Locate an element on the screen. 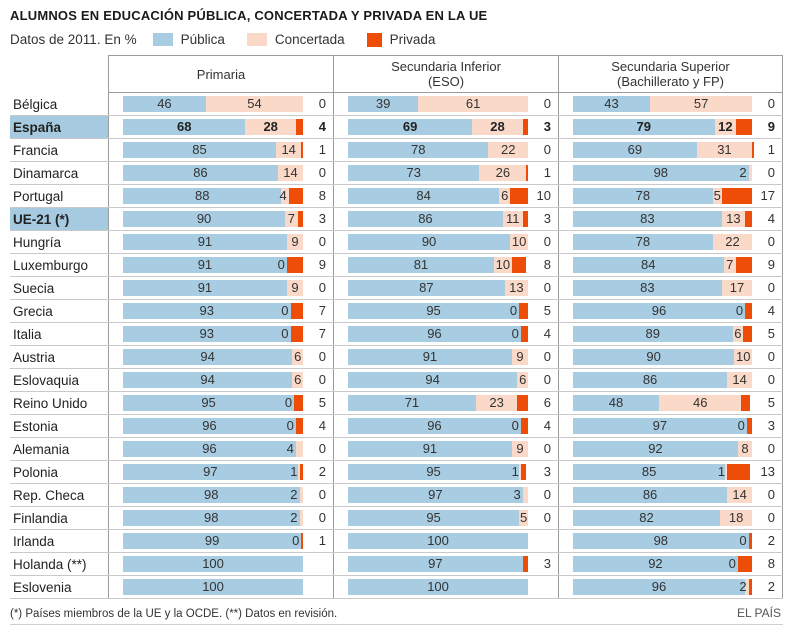  country-label: Estonia is located at coordinates (36, 426).